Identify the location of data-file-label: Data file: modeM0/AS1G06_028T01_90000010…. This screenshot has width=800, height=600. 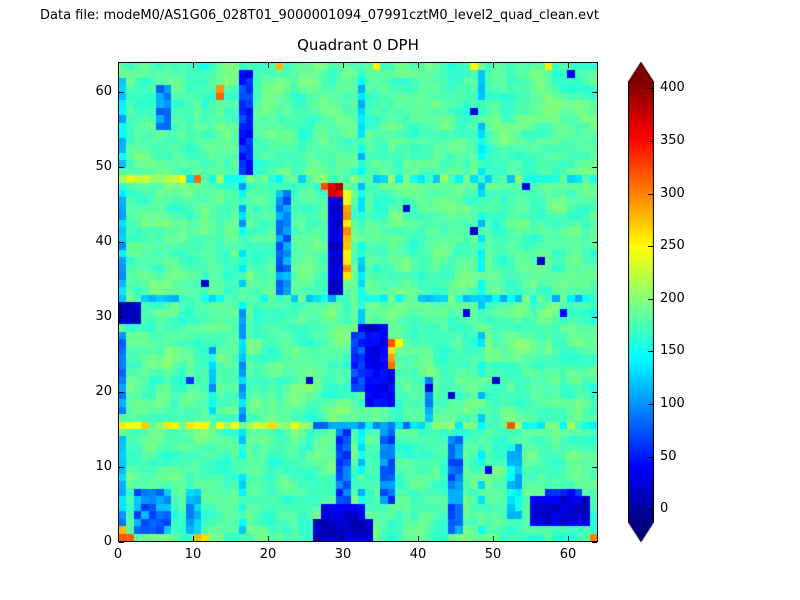
(319, 15).